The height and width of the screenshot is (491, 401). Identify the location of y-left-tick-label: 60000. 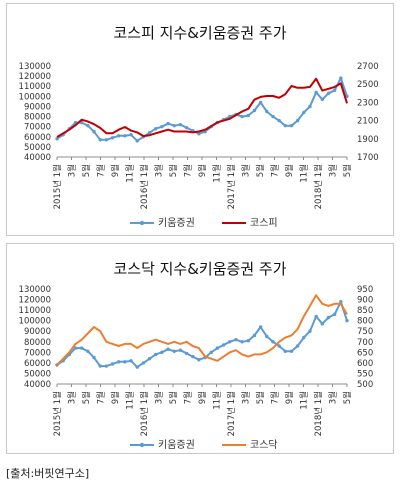
(37, 364).